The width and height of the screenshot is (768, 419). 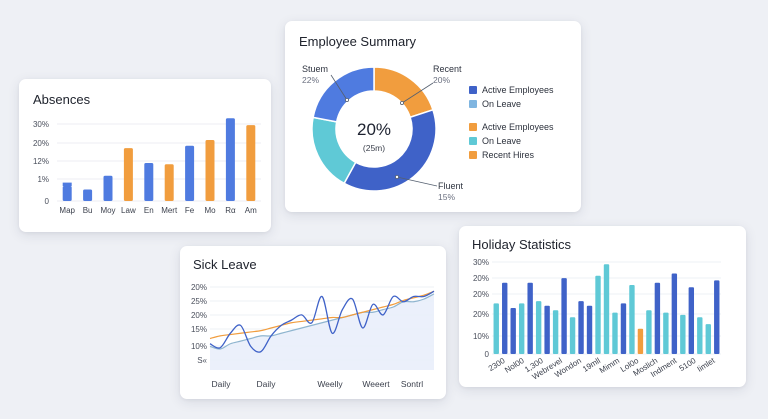 I want to click on absences-x-tick: Map, so click(x=67, y=210).